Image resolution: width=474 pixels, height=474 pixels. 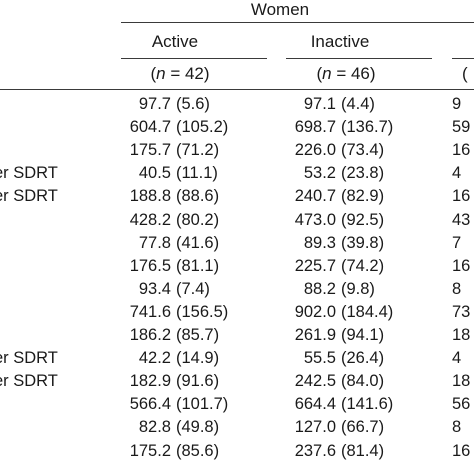 I want to click on active-sd: (101.7), so click(x=199, y=404).